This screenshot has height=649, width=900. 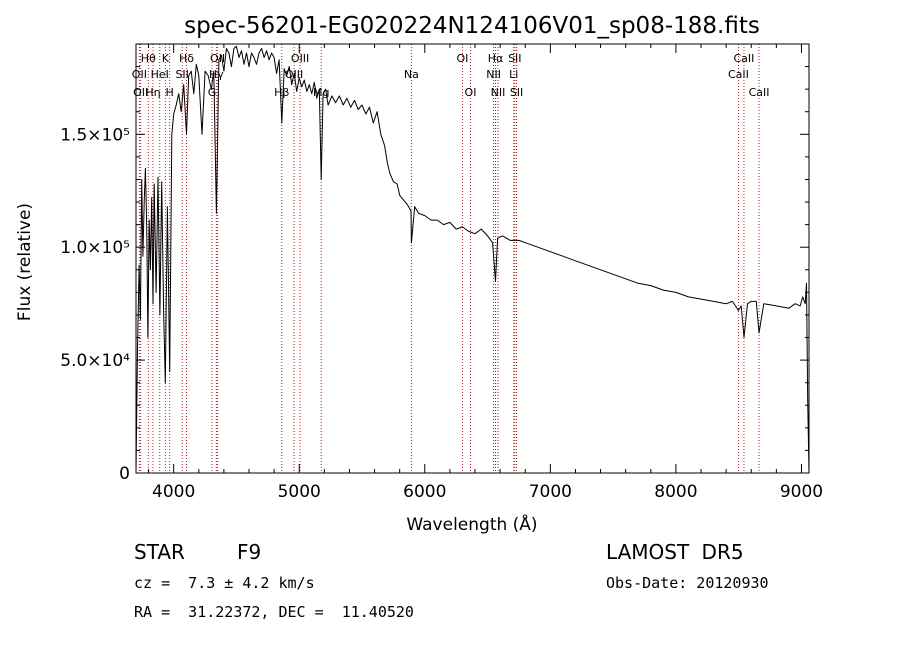 What do you see at coordinates (25, 262) in the screenshot?
I see `y-axis-label: Flux (relative)` at bounding box center [25, 262].